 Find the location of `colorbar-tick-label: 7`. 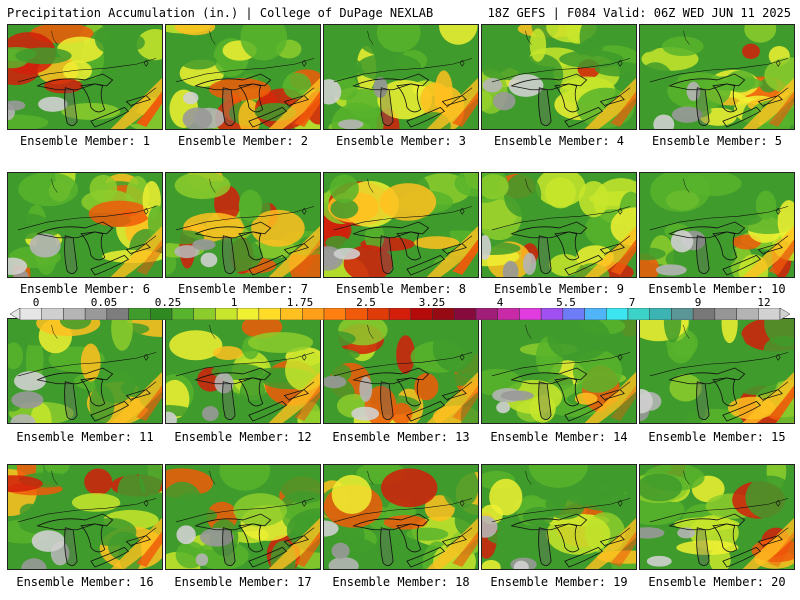

colorbar-tick-label: 7 is located at coordinates (632, 302).